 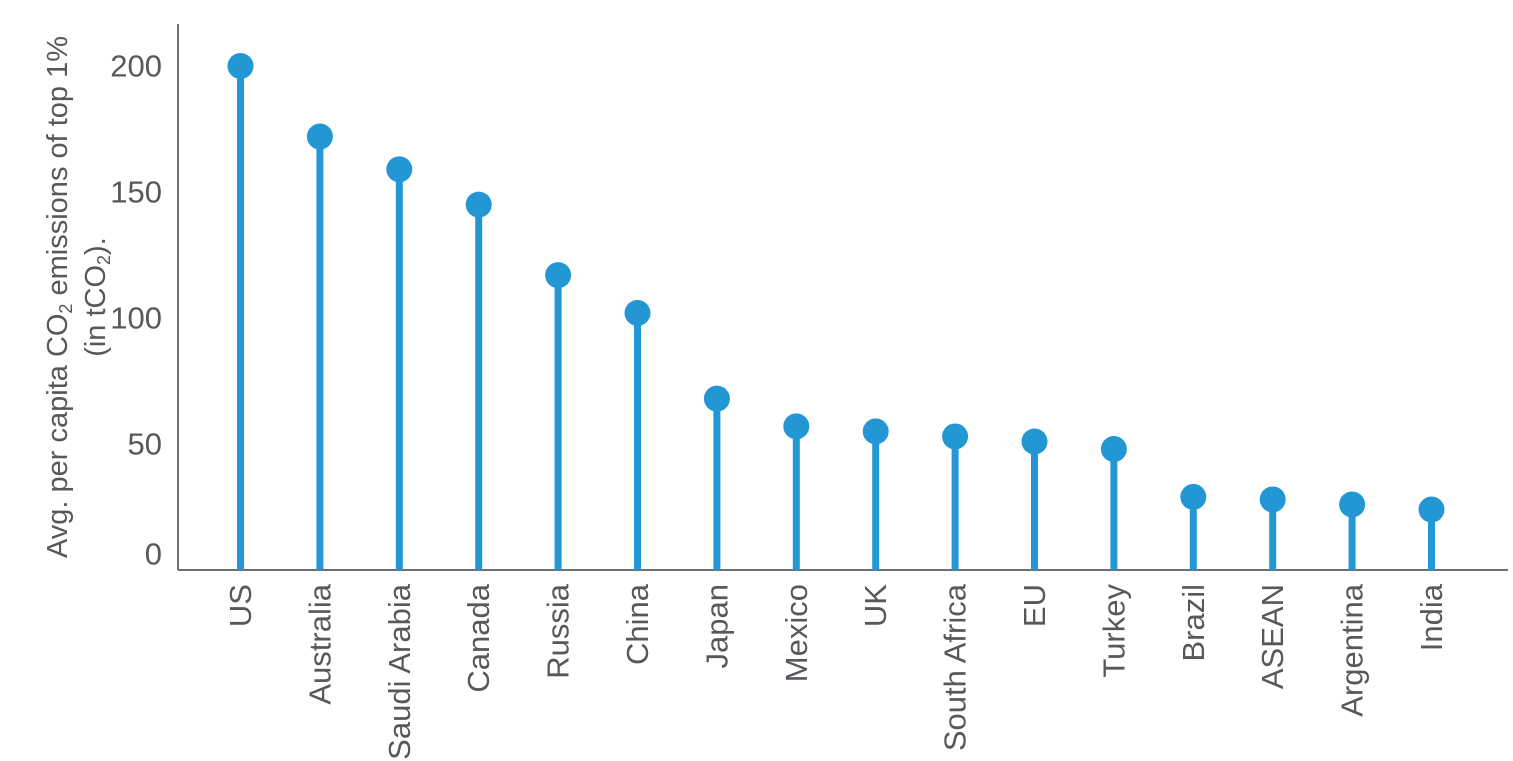 What do you see at coordinates (58, 170) in the screenshot?
I see `title-text: emissions of top 1%` at bounding box center [58, 170].